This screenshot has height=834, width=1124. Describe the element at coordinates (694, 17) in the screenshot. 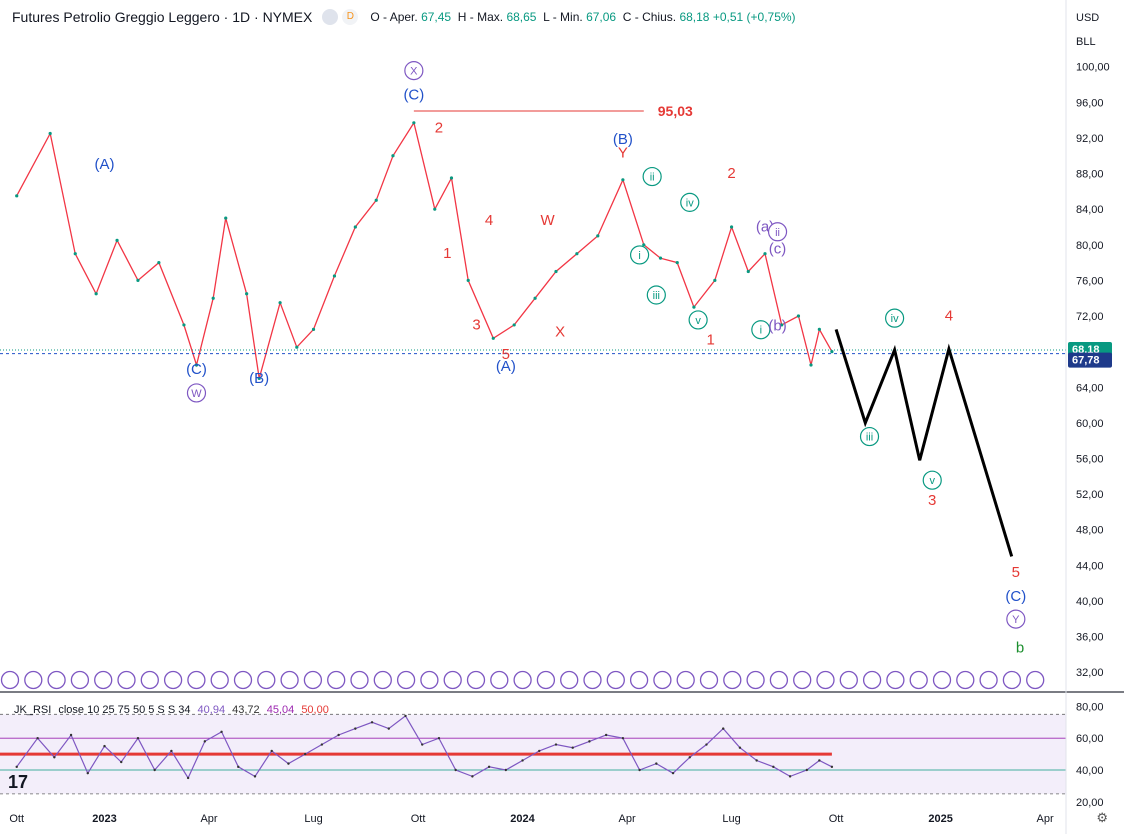

I see `close-value: 68,18` at that location.